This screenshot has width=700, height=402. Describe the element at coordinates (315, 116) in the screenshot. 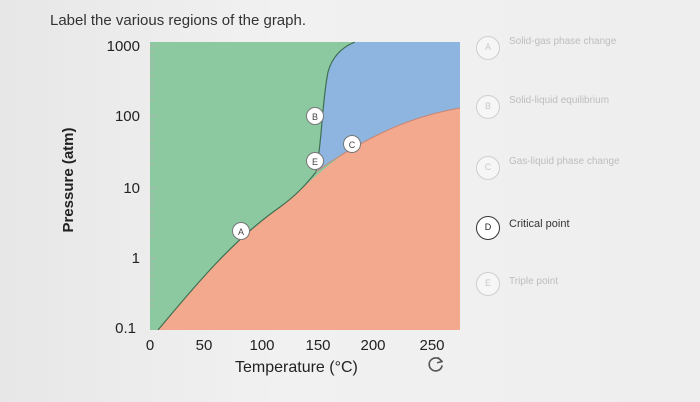

I see `point-b-marker: B` at that location.